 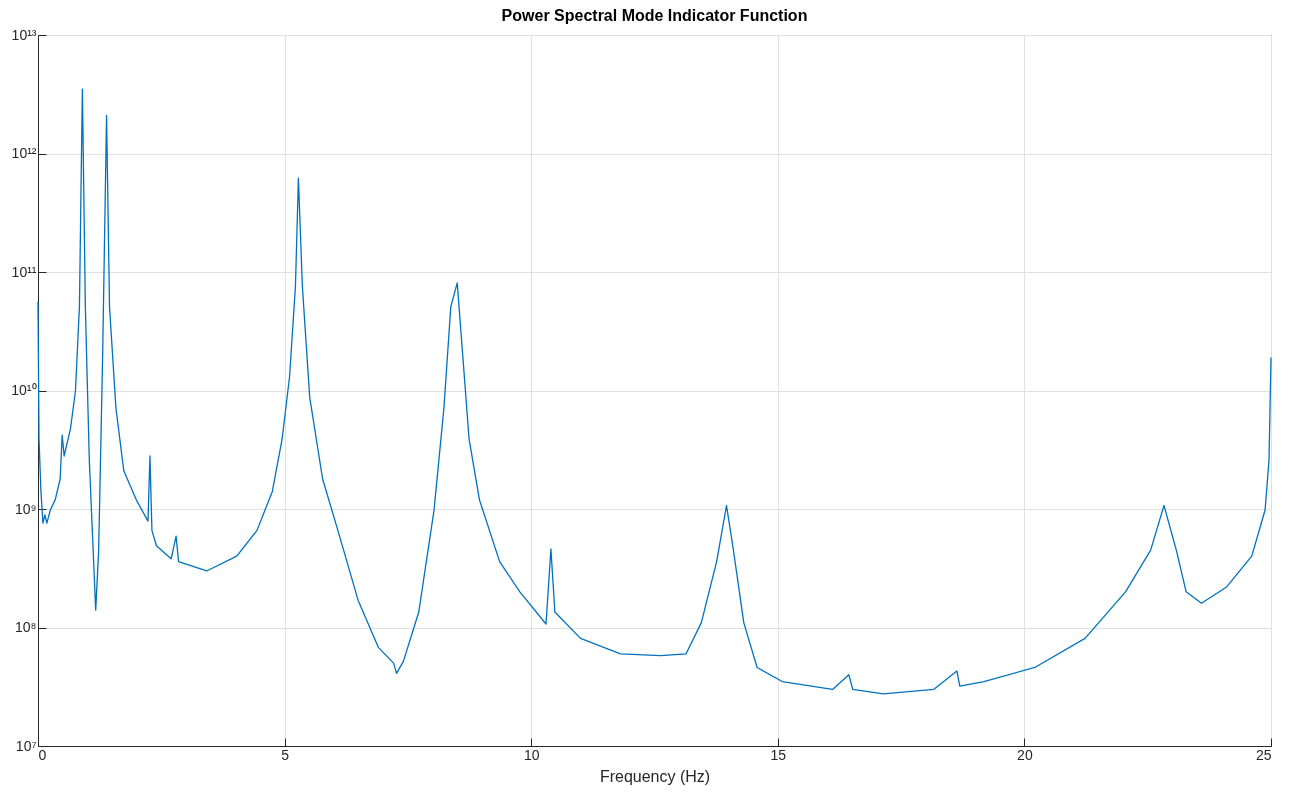 What do you see at coordinates (24, 390) in the screenshot?
I see `y-tick-label: 10¹⁰` at bounding box center [24, 390].